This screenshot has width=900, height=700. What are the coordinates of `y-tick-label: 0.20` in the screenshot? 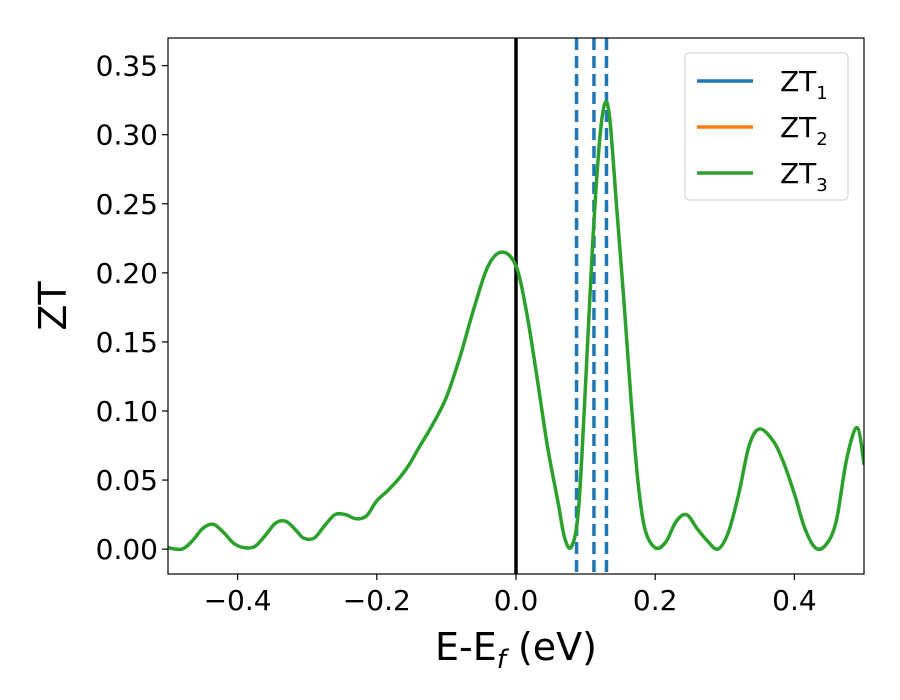 It's located at (127, 273).